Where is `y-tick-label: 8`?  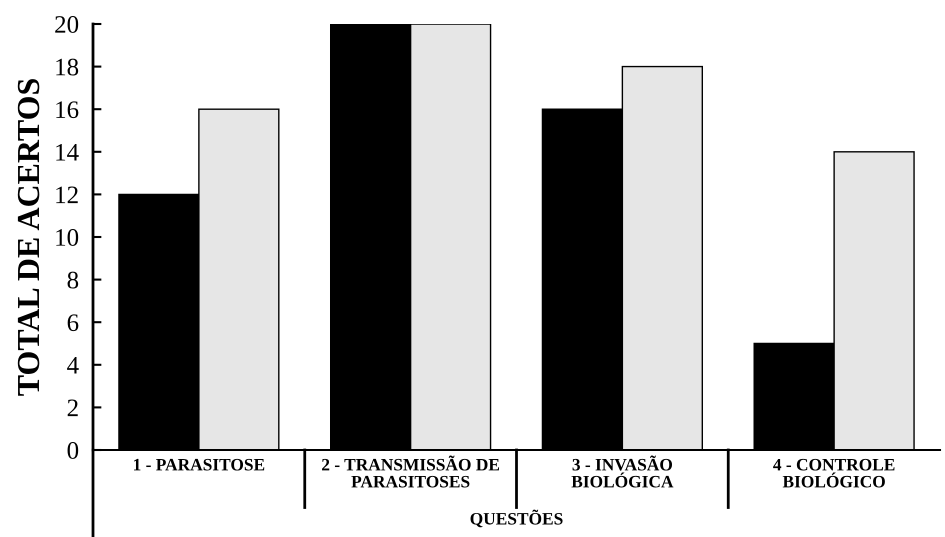
y-tick-label: 8 is located at coordinates (73, 280).